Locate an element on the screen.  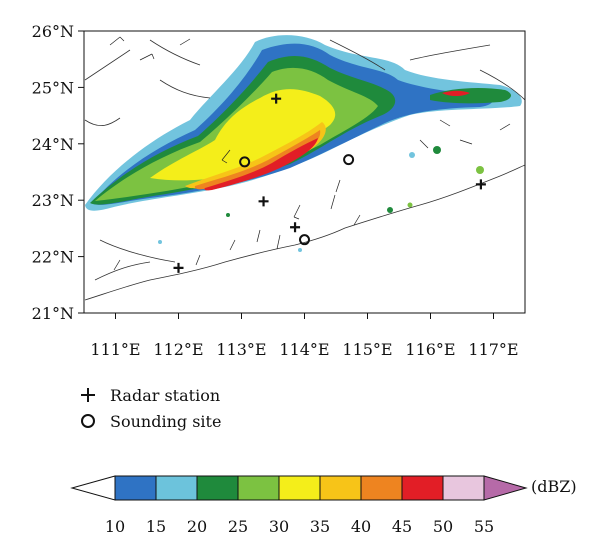
lon-tick-label: 114°E is located at coordinates (304, 349).